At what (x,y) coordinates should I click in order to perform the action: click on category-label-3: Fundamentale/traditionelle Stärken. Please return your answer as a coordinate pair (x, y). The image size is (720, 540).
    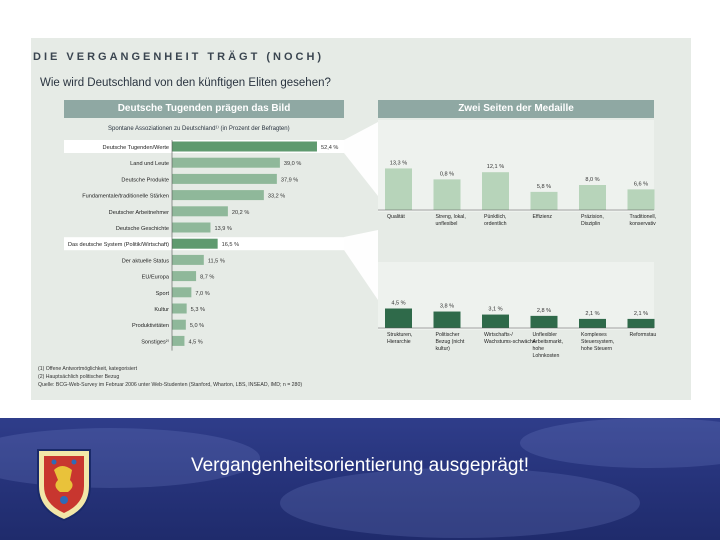
    Looking at the image, I should click on (125, 197).